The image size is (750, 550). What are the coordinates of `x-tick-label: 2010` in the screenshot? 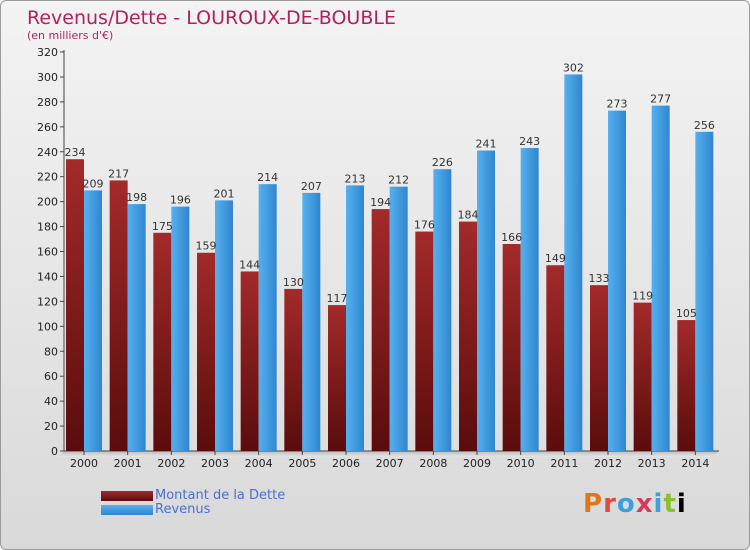 It's located at (521, 463).